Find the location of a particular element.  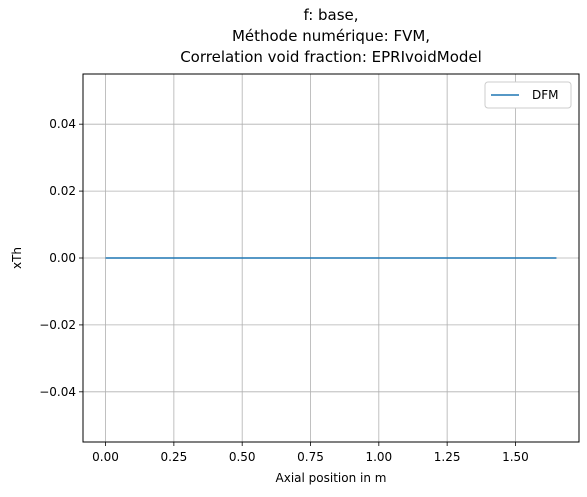

legend: DFM is located at coordinates (528, 95).